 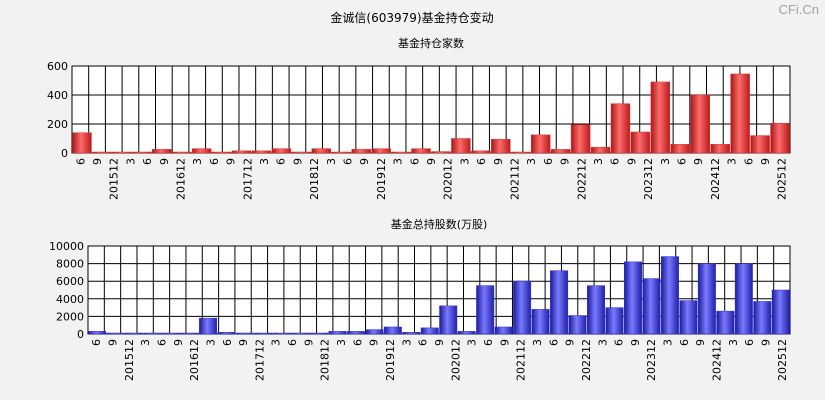 I want to click on count-chart-y-tick-label: 600, so click(x=57, y=66).